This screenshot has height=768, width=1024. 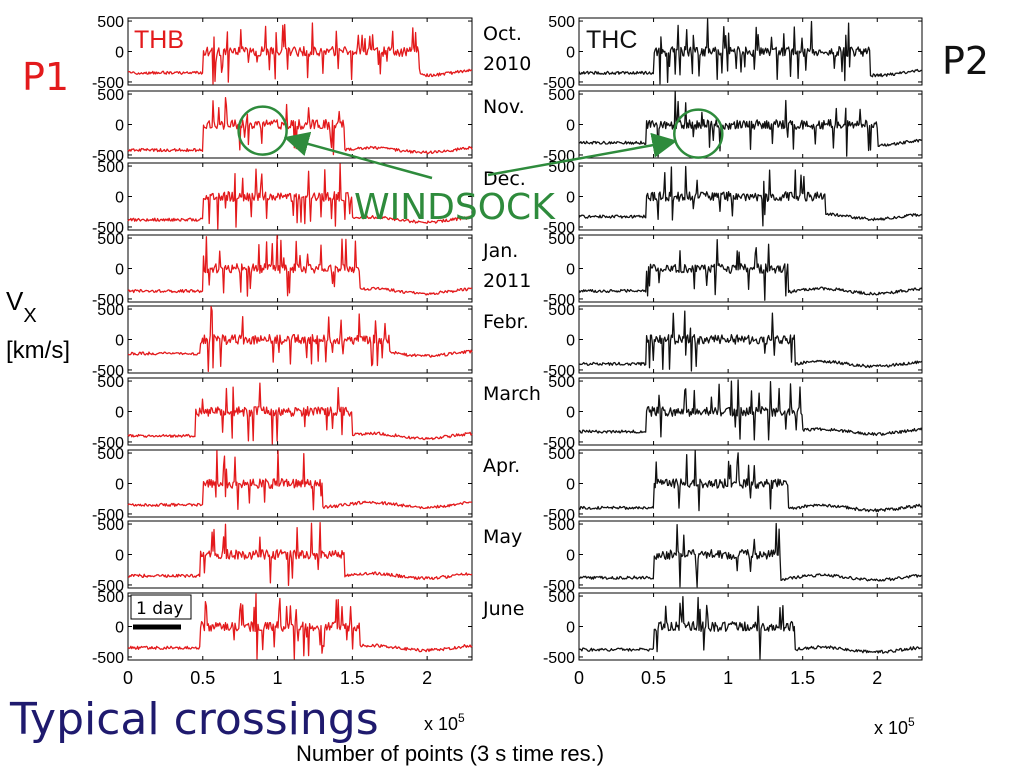 I want to click on scale-bar-label: 1 day, so click(x=160, y=609).